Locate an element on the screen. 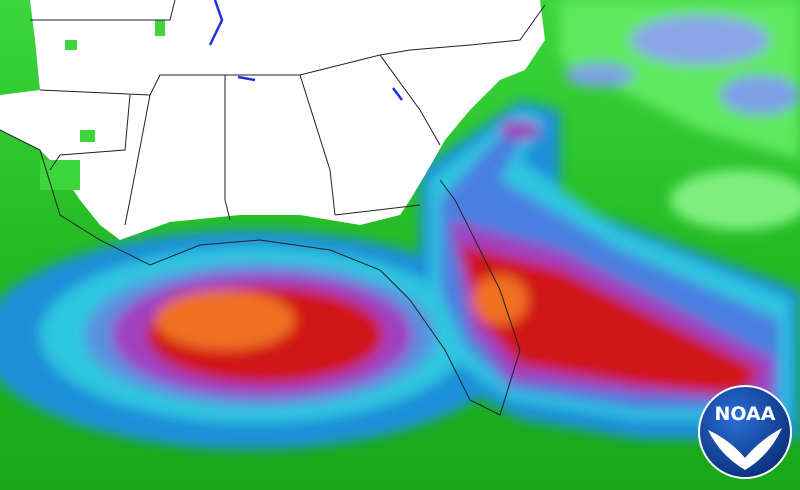  logo-bird is located at coordinates (745, 449).